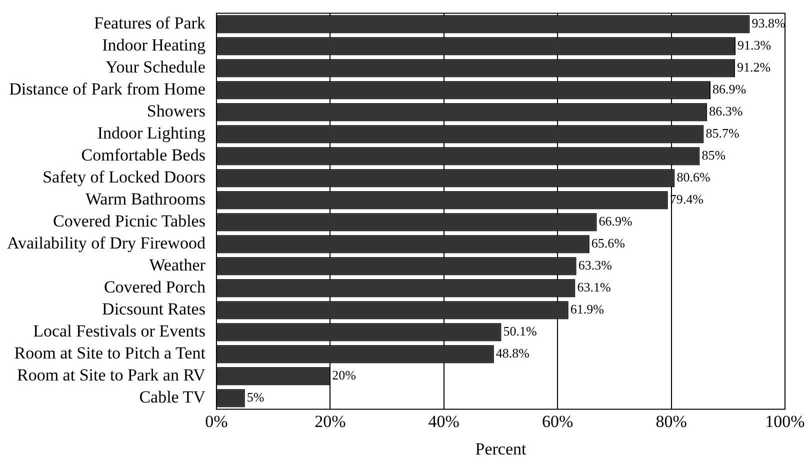  Describe the element at coordinates (255, 397) in the screenshot. I see `data-label: 5%` at that location.